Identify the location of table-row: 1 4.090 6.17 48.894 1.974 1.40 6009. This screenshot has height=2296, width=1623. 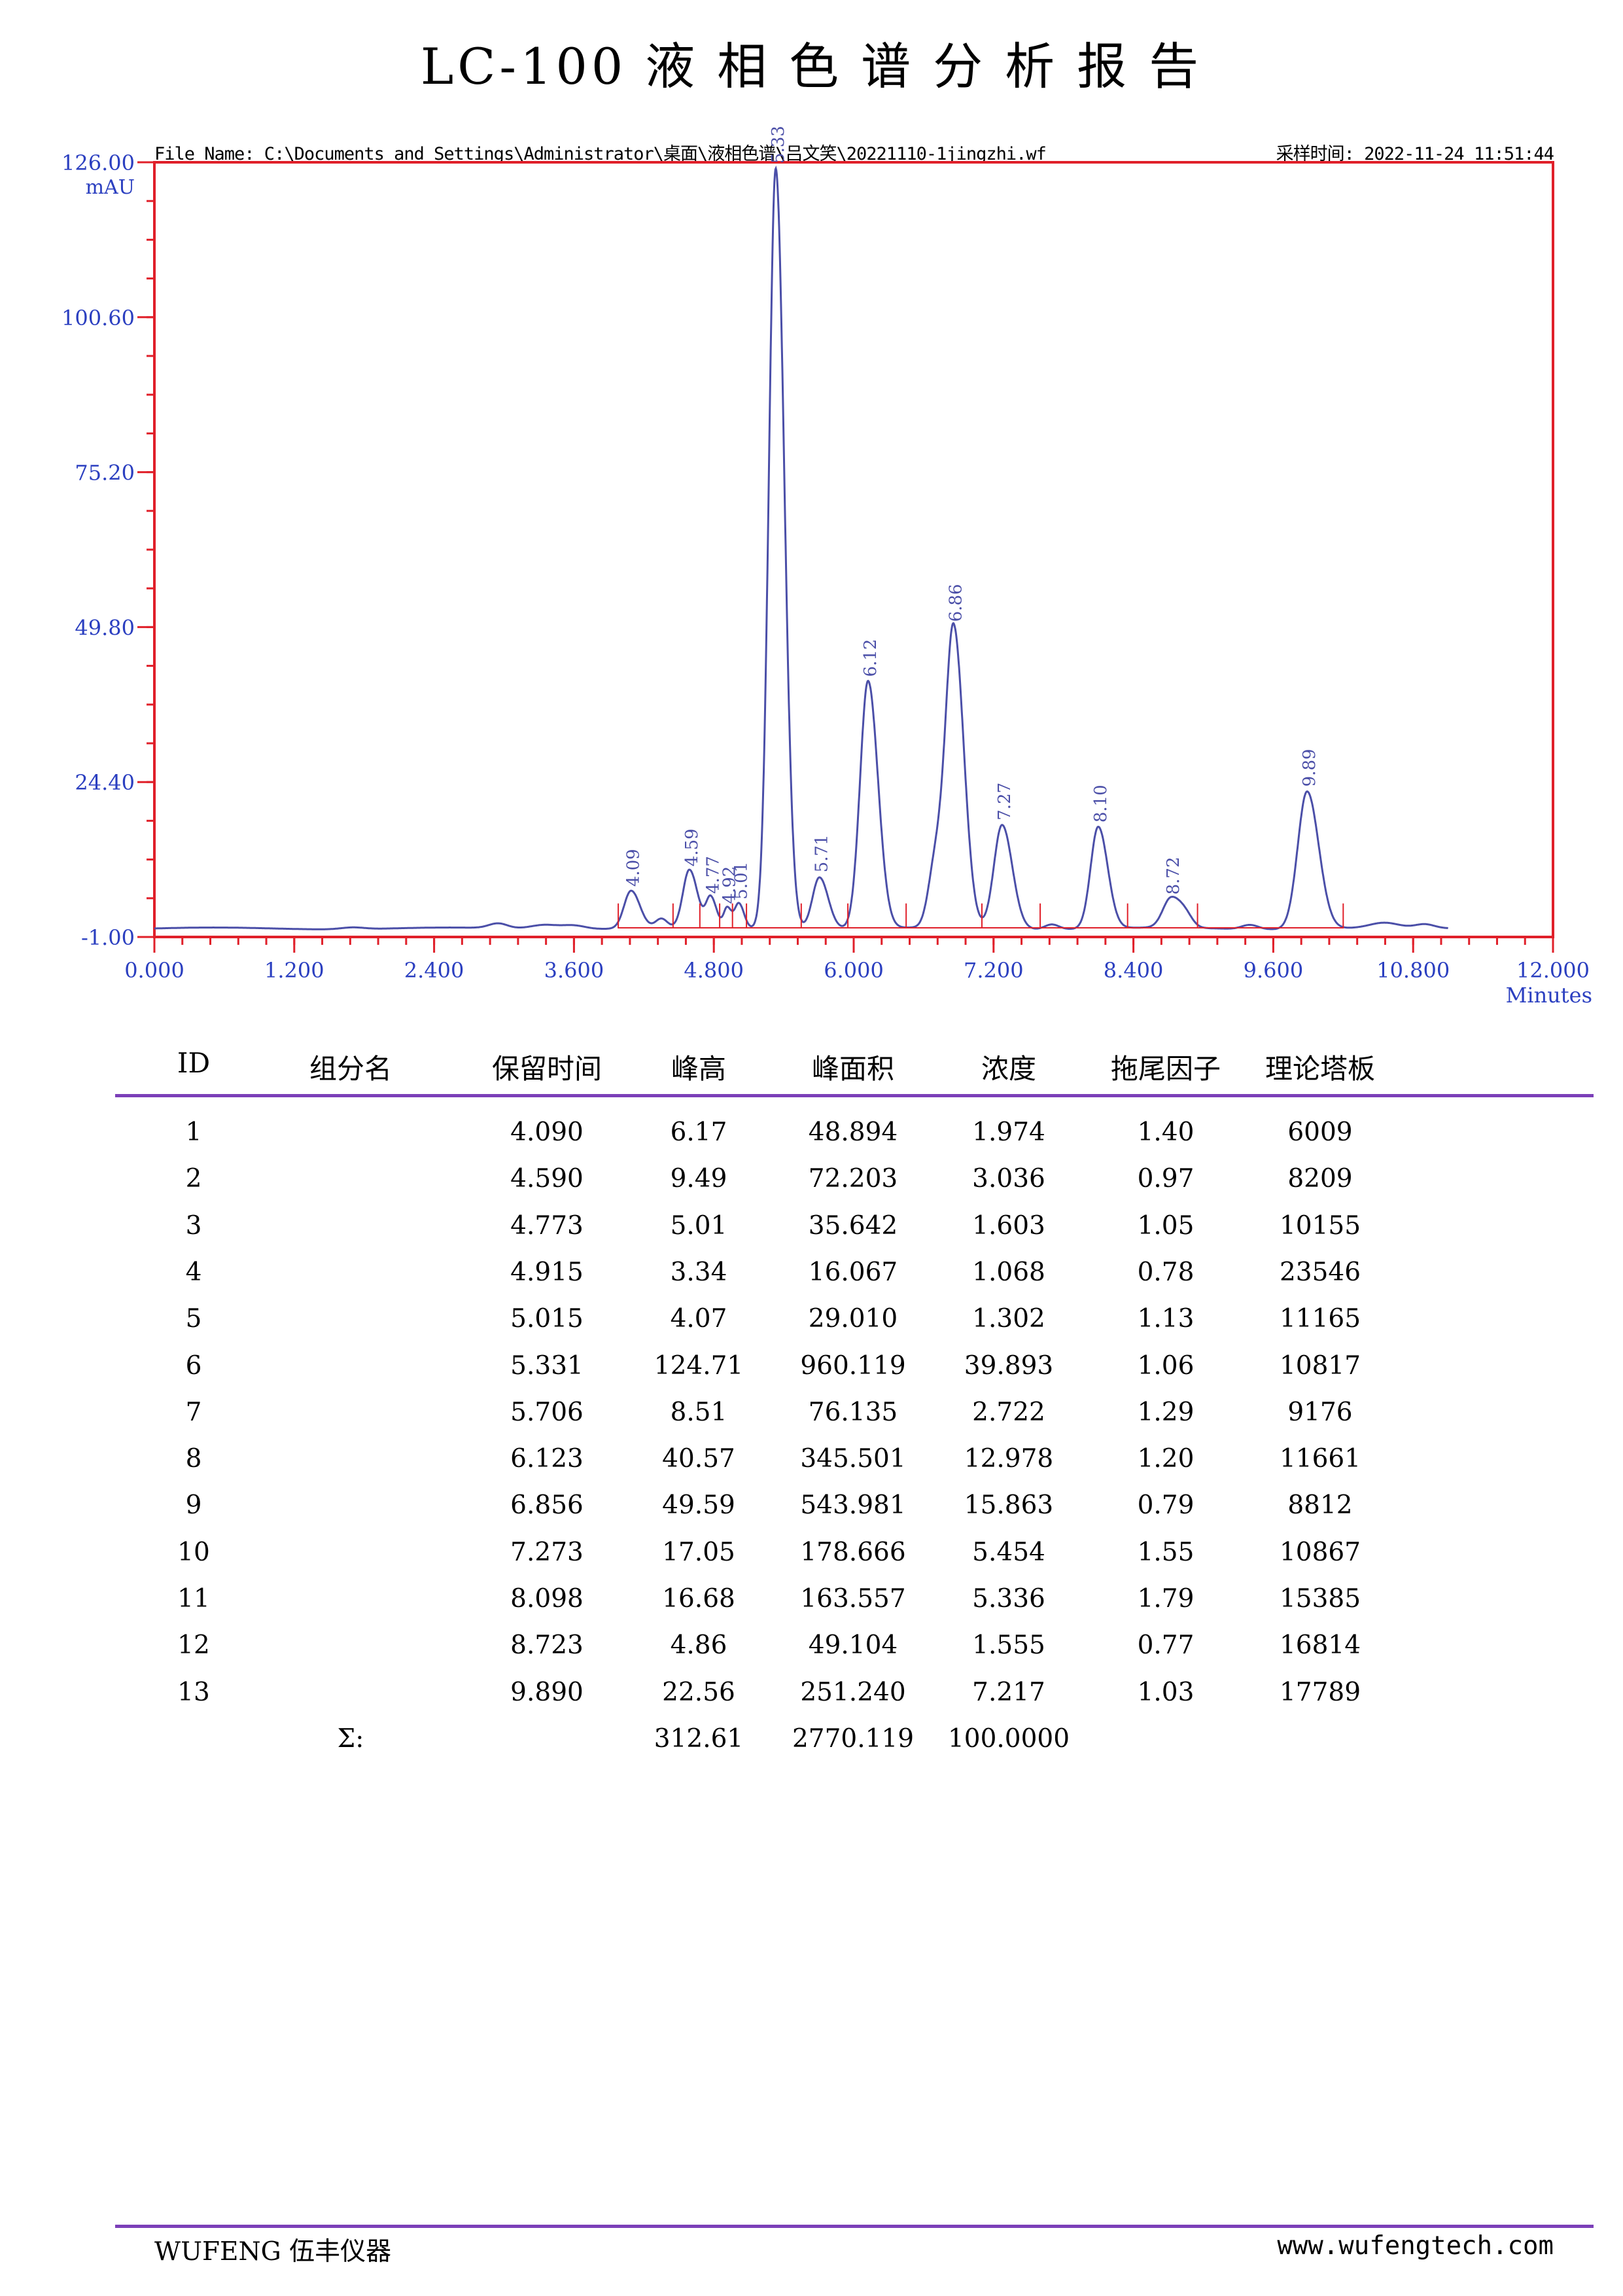
(854, 1137).